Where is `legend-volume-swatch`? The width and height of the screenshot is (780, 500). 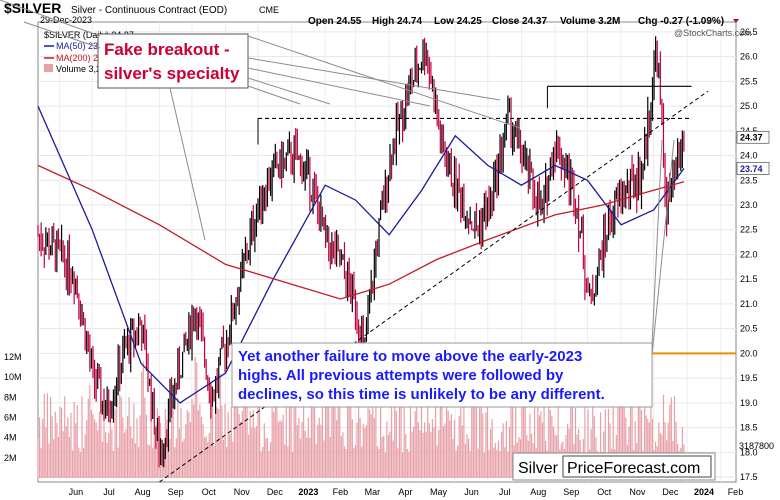
legend-volume-swatch is located at coordinates (48, 68).